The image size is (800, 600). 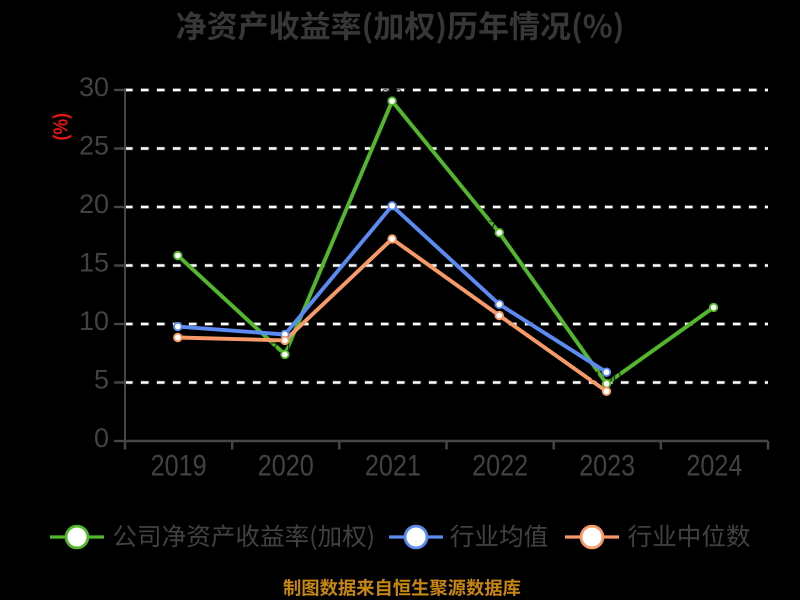 I want to click on svg-text: 30, so click(x=94, y=87).